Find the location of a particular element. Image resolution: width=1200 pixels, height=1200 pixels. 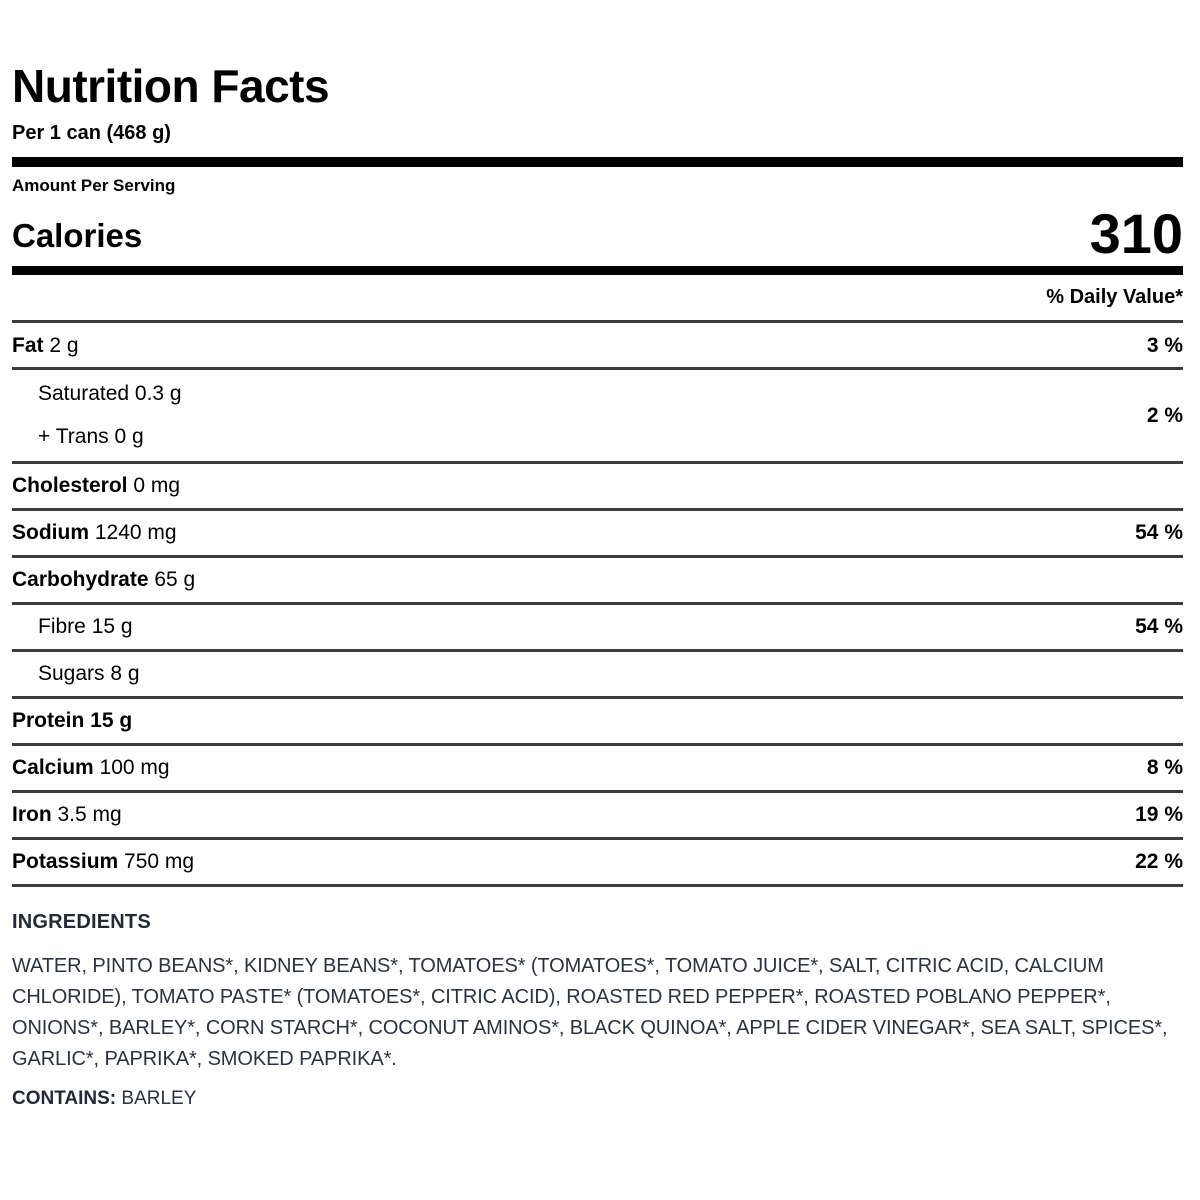

nutrient-label: Fat 2 g is located at coordinates (45, 345).